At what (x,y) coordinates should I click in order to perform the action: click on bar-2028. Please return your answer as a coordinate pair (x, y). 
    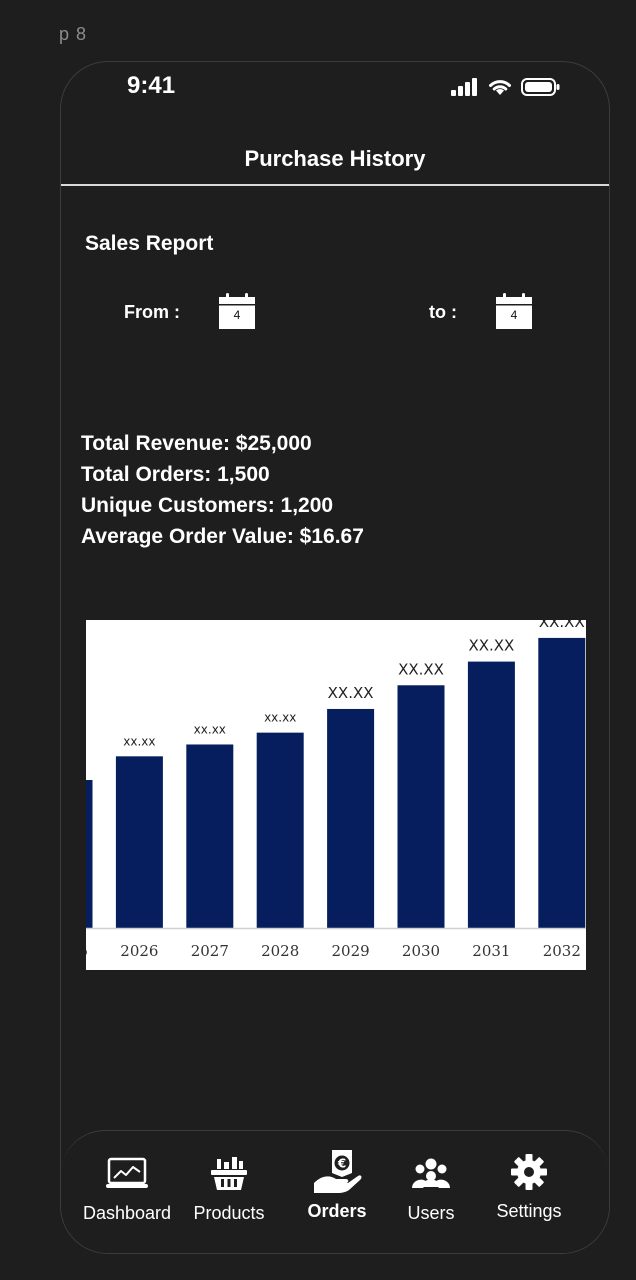
    Looking at the image, I should click on (280, 830).